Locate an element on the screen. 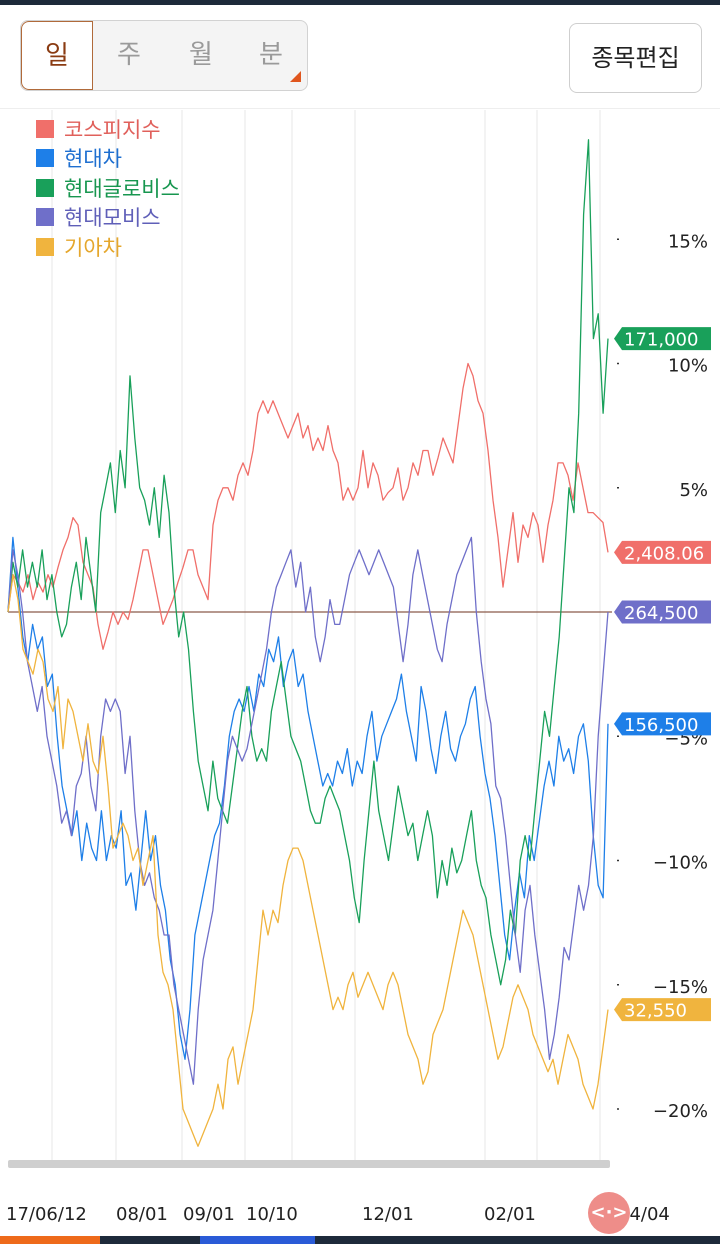 This screenshot has width=720, height=1244. end-value-label-1: 156,500 is located at coordinates (661, 725).